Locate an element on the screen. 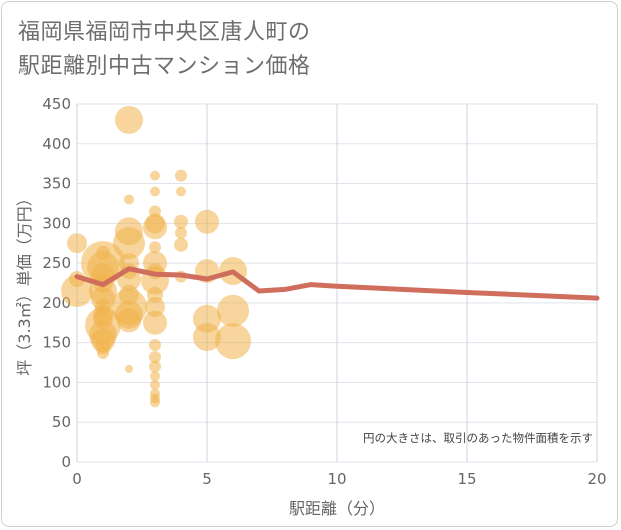 The width and height of the screenshot is (621, 530). y-tick-label: 450 is located at coordinates (56, 104).